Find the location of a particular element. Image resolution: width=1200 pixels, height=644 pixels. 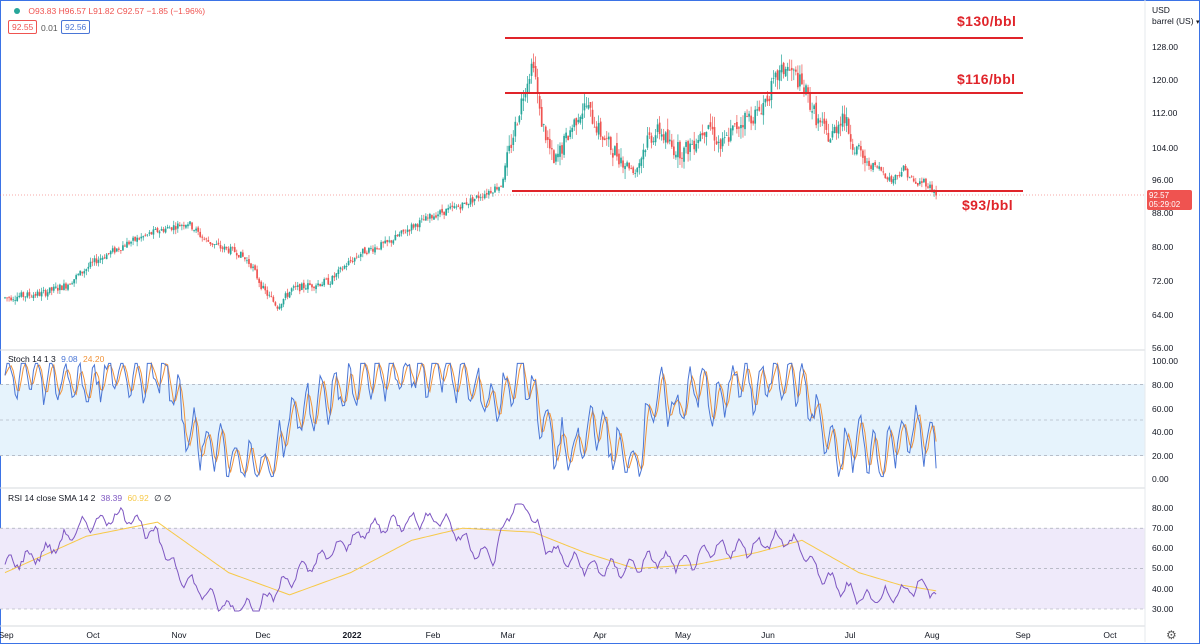

ask-chip: 92.56 is located at coordinates (76, 27).